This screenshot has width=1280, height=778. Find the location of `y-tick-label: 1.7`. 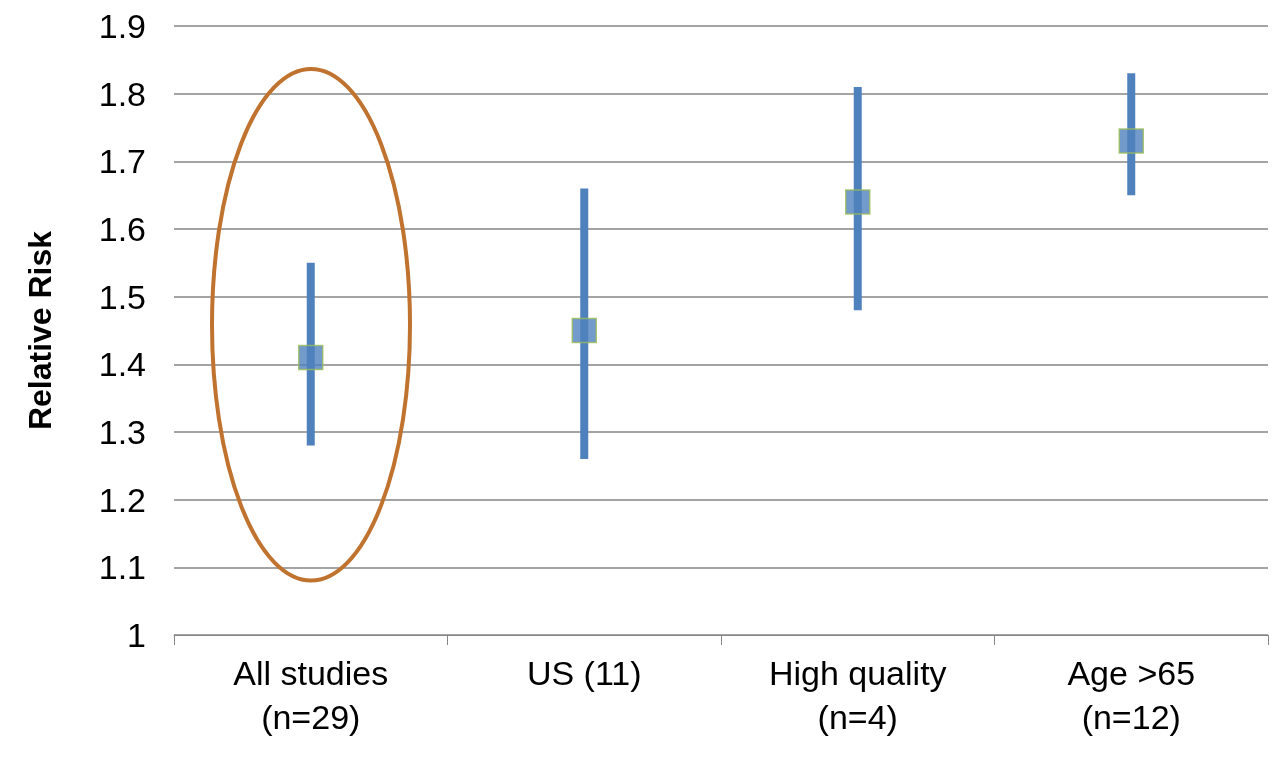

y-tick-label: 1.7 is located at coordinates (122, 161).